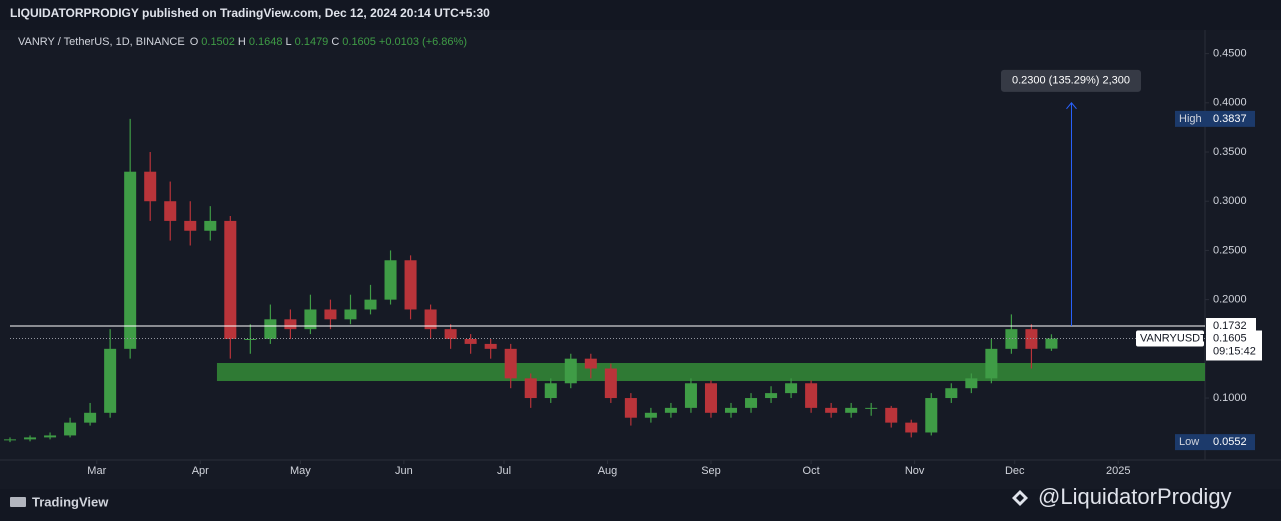  I want to click on ohlc-value: 0.1502, so click(218, 42).